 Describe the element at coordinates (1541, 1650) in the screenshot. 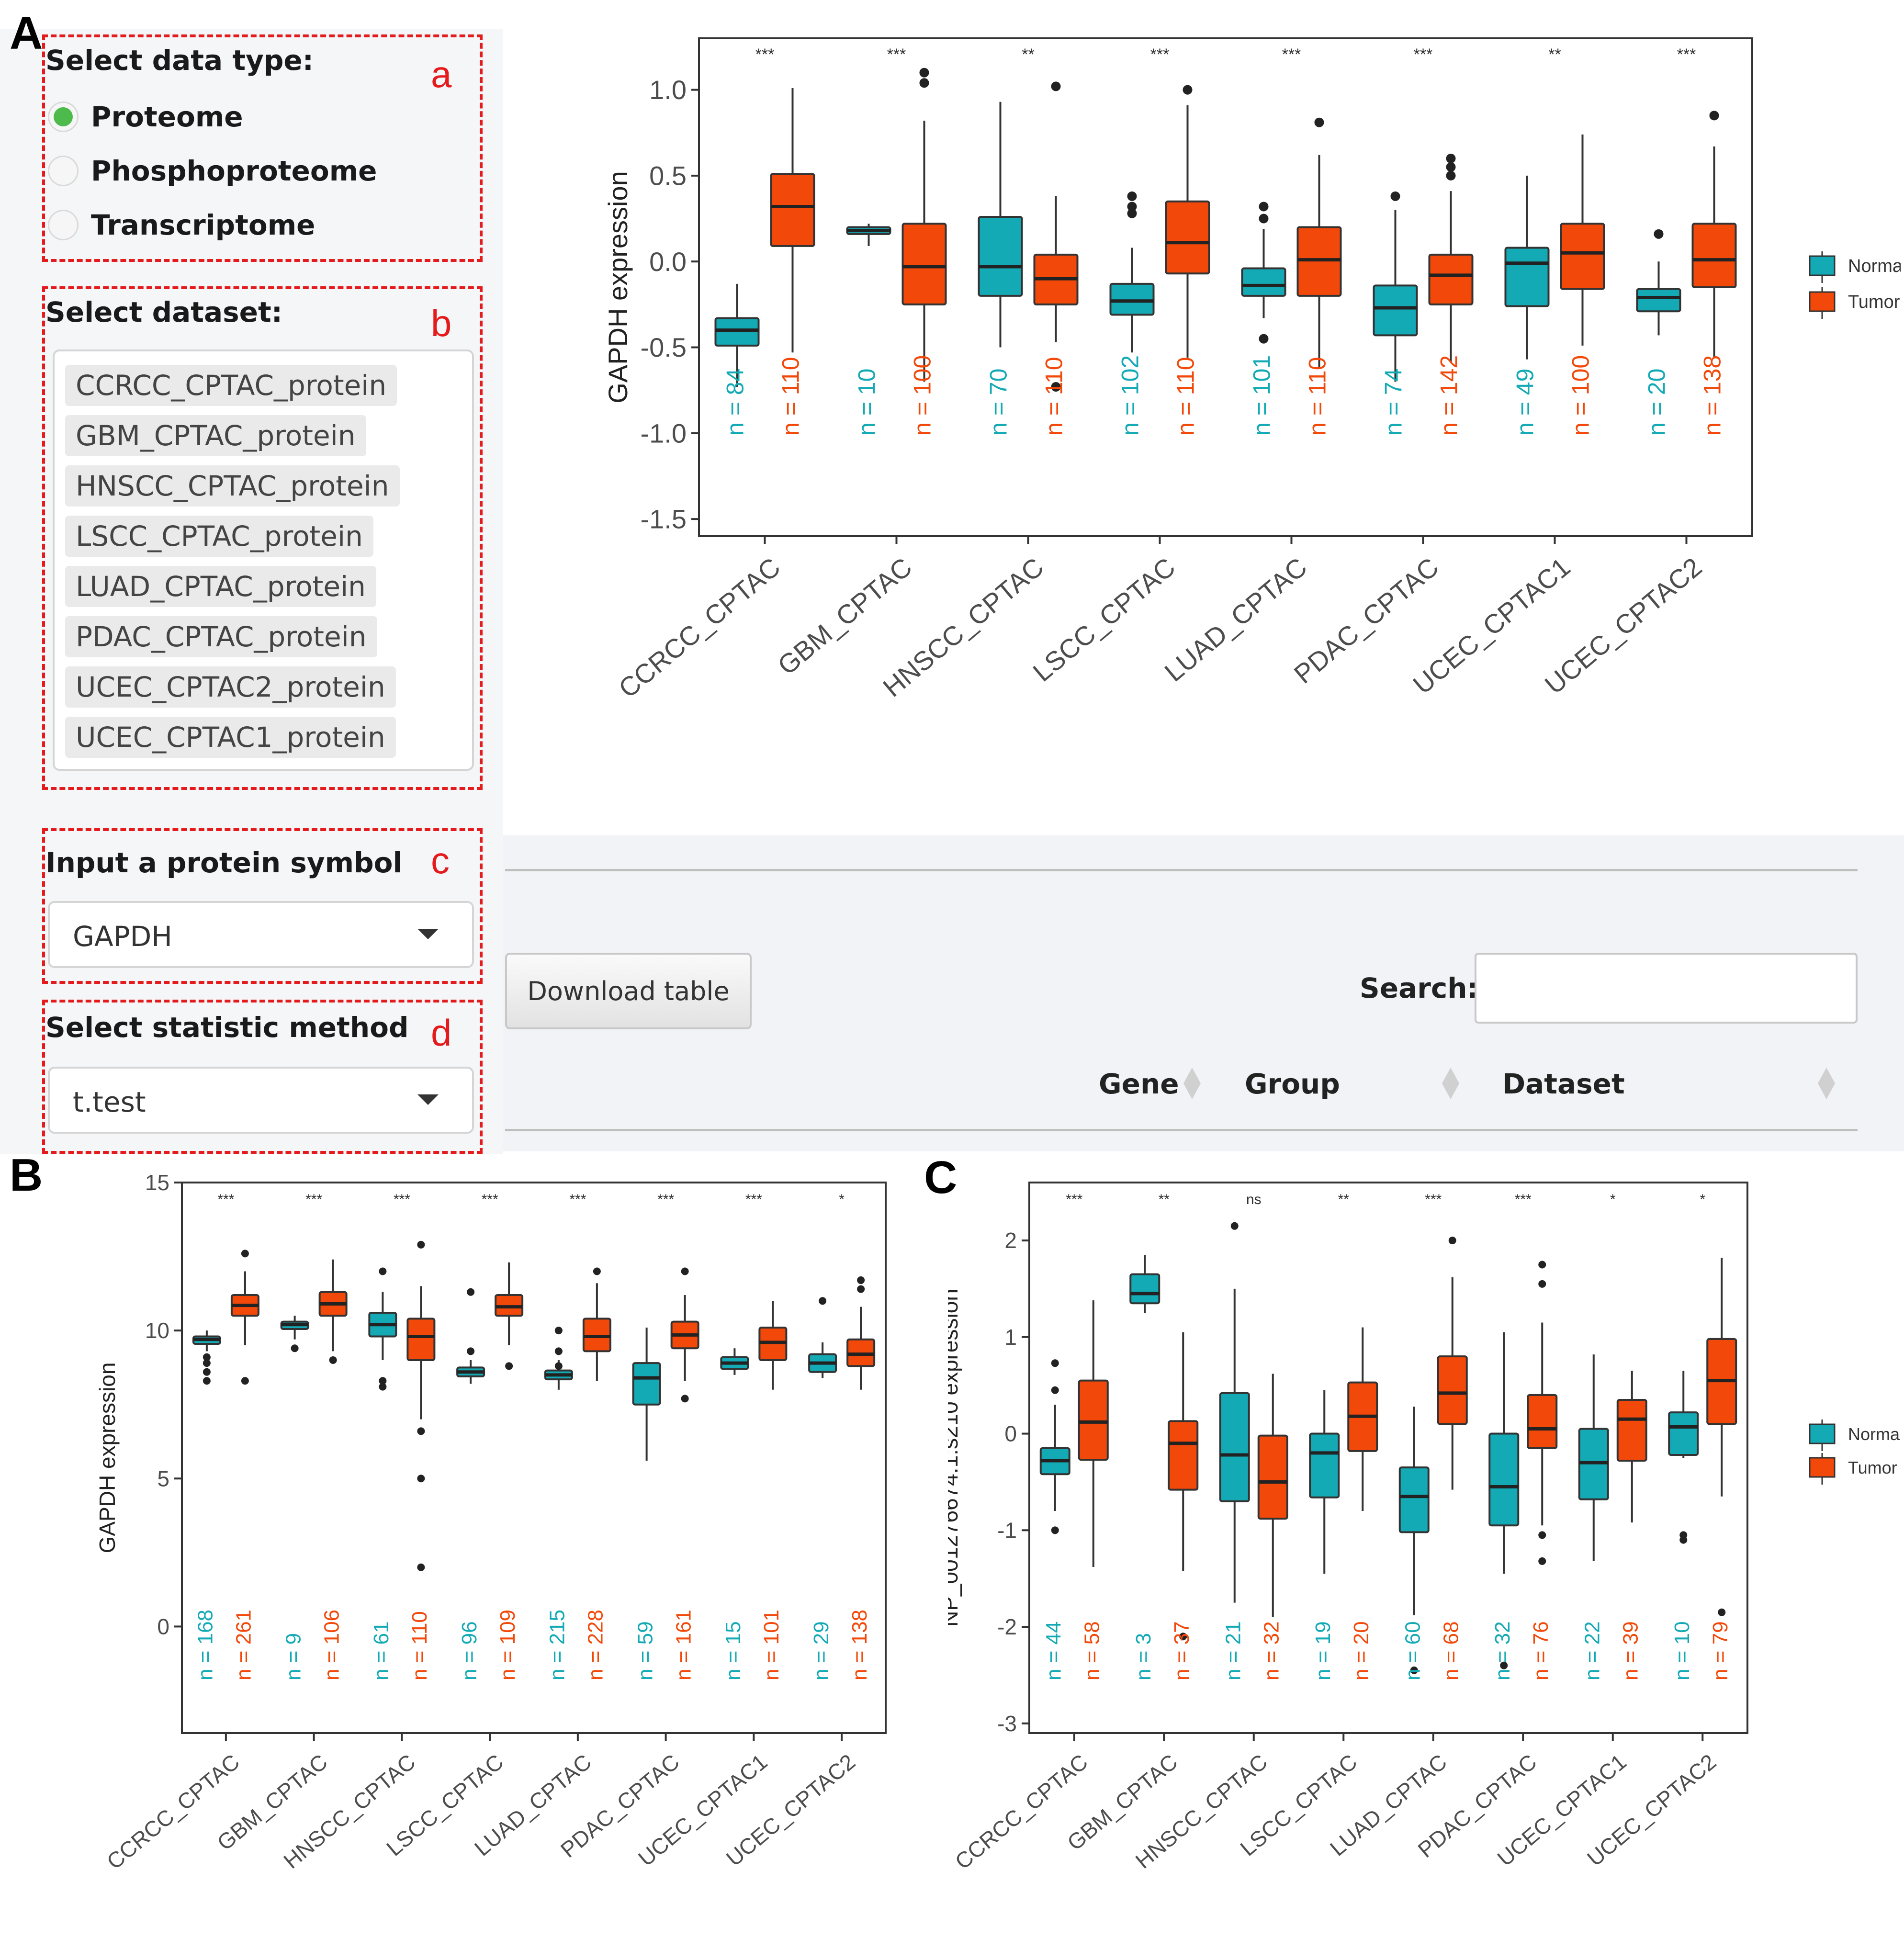

I see `sample-count-label: n = 76` at that location.